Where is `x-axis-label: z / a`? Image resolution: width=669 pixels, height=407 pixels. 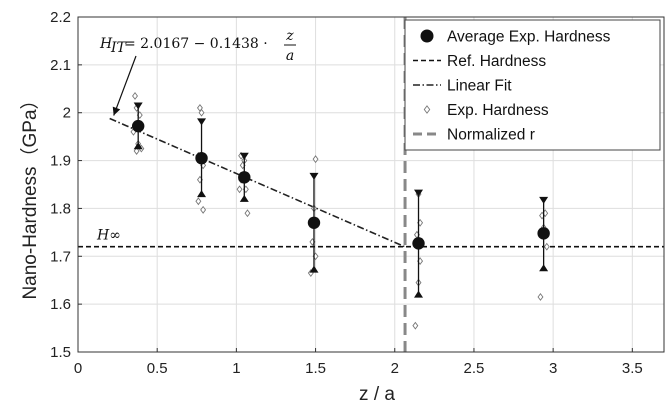
x-axis-label: z / a is located at coordinates (377, 394).